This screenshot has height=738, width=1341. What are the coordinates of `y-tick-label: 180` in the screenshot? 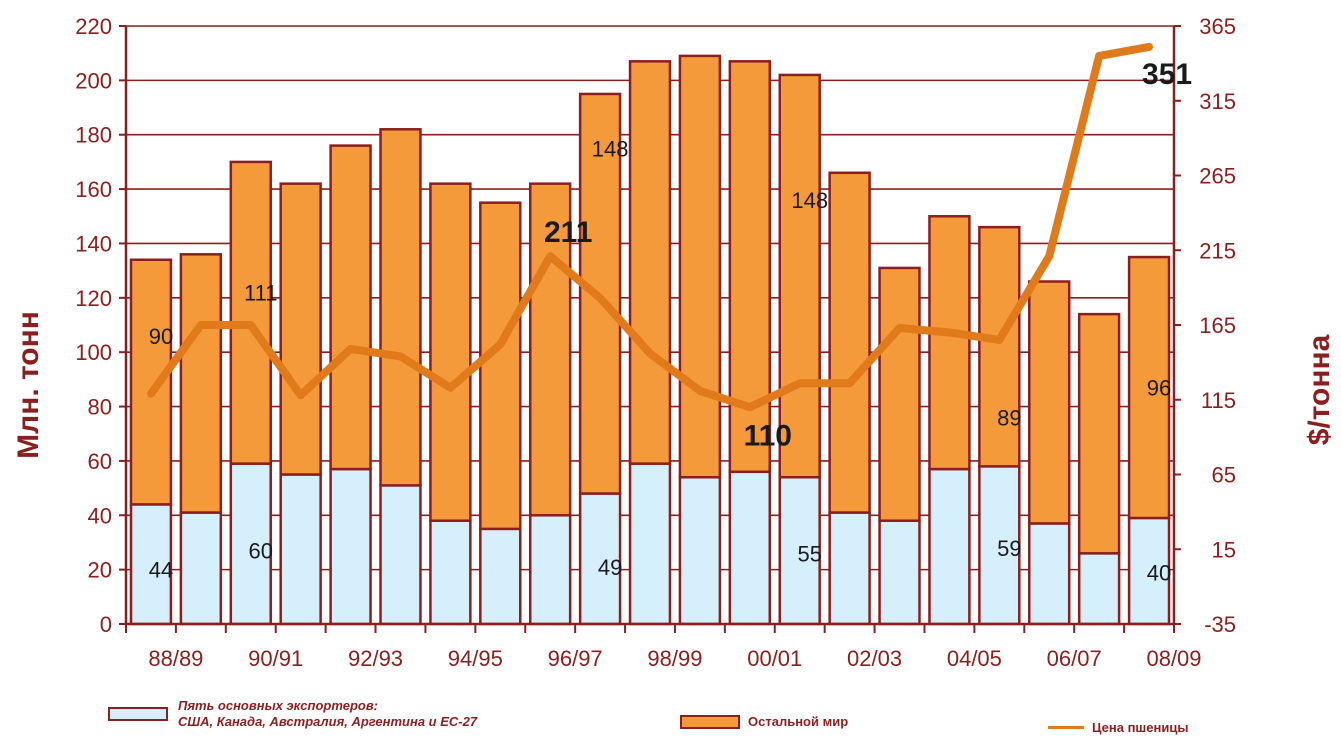 It's located at (93, 135).